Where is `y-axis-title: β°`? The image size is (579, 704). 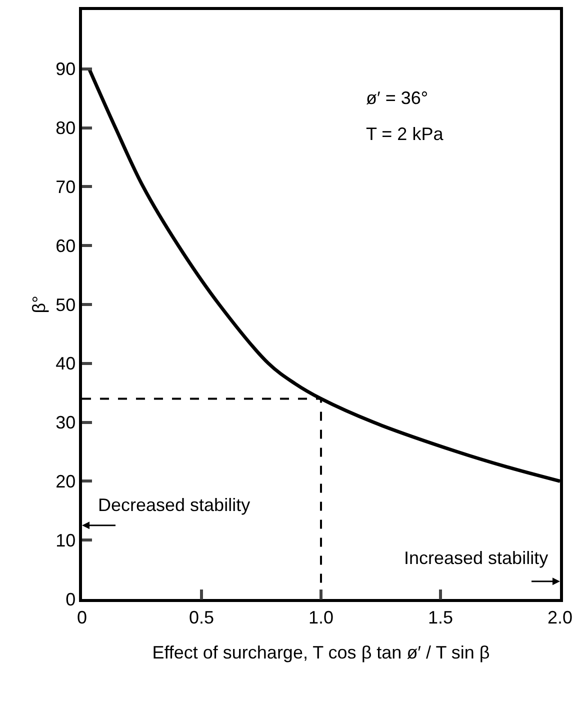 y-axis-title: β° is located at coordinates (38, 305).